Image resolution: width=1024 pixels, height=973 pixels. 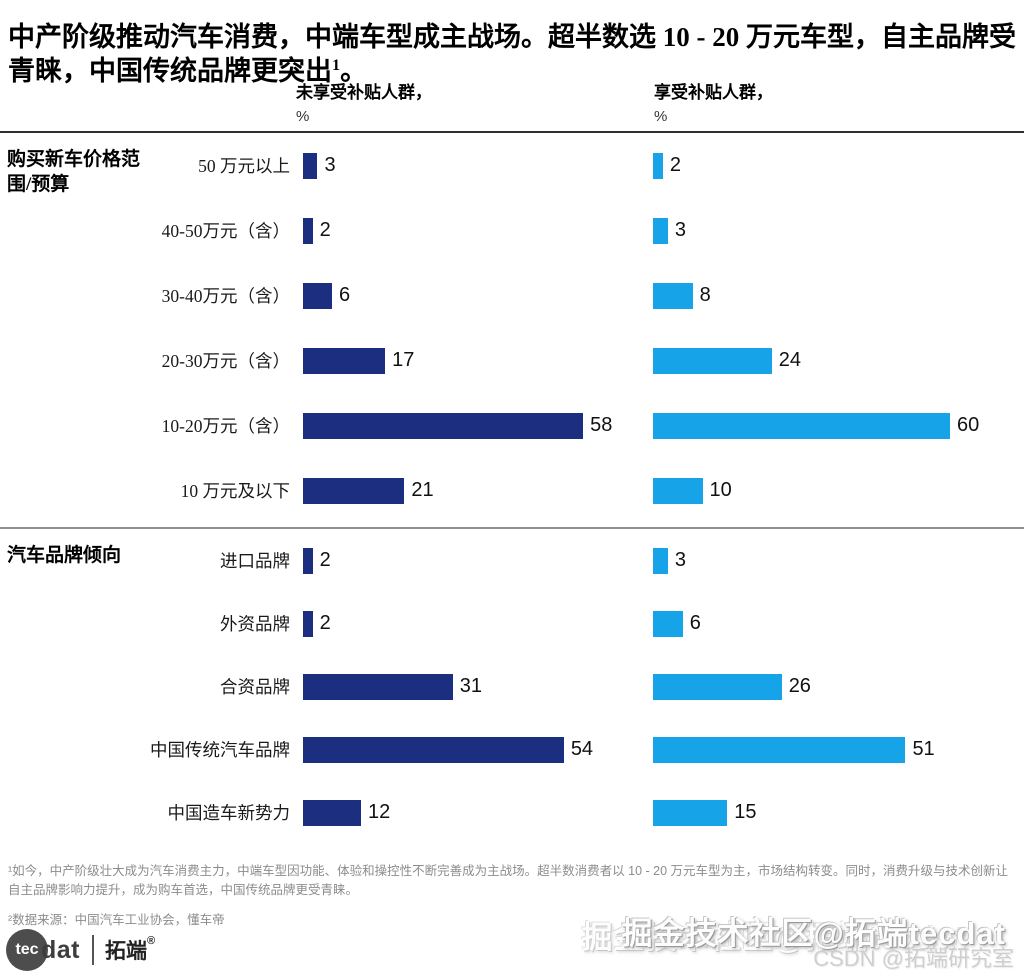 I want to click on tecdat-logo-circle-text: tec, so click(x=27, y=949).